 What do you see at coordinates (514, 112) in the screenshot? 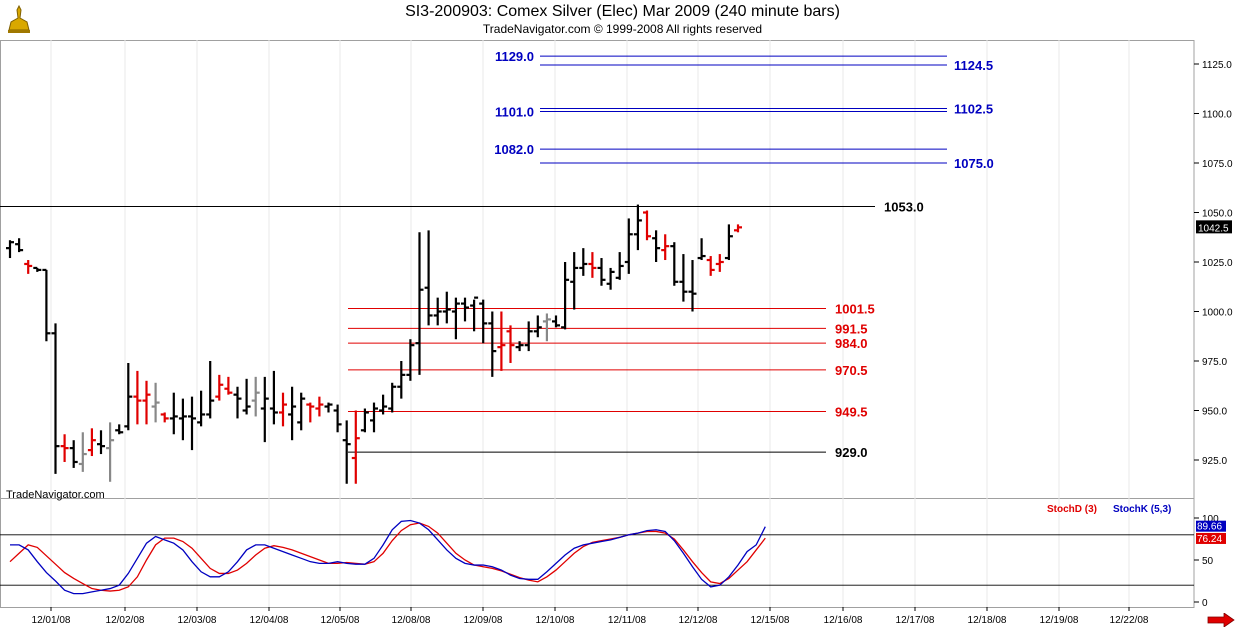
I see `resistance-label-left: 1101.0` at bounding box center [514, 112].